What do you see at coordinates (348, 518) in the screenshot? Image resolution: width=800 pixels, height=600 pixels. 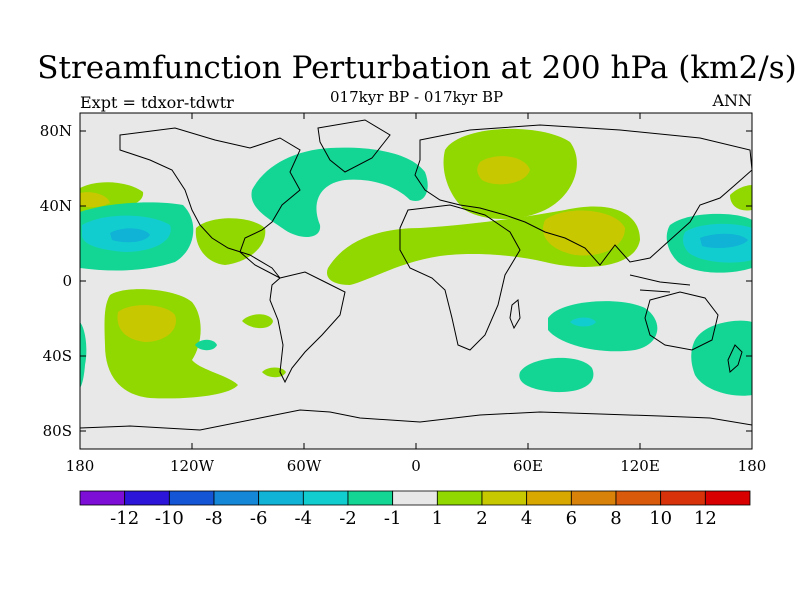 I see `colorbar-label: -2` at bounding box center [348, 518].